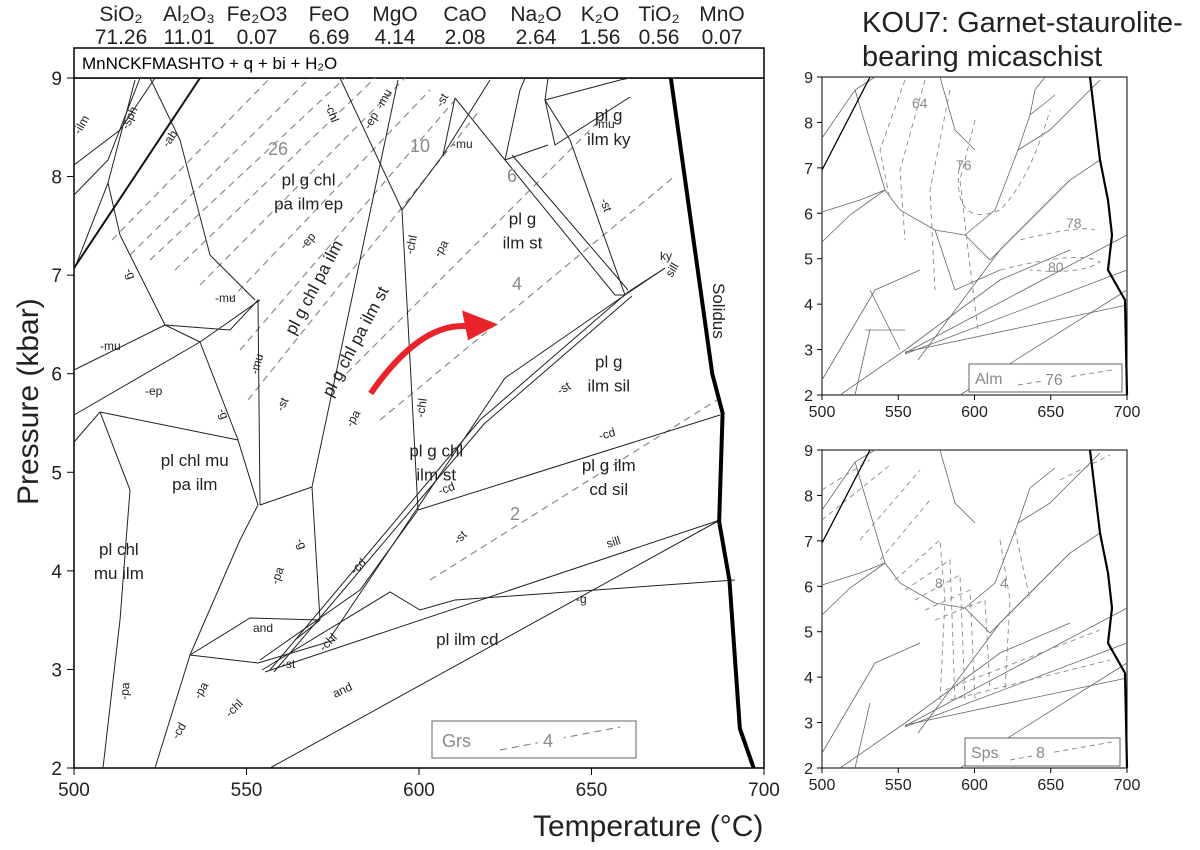  What do you see at coordinates (464, 14) in the screenshot?
I see `oxide-name: CaO` at bounding box center [464, 14].